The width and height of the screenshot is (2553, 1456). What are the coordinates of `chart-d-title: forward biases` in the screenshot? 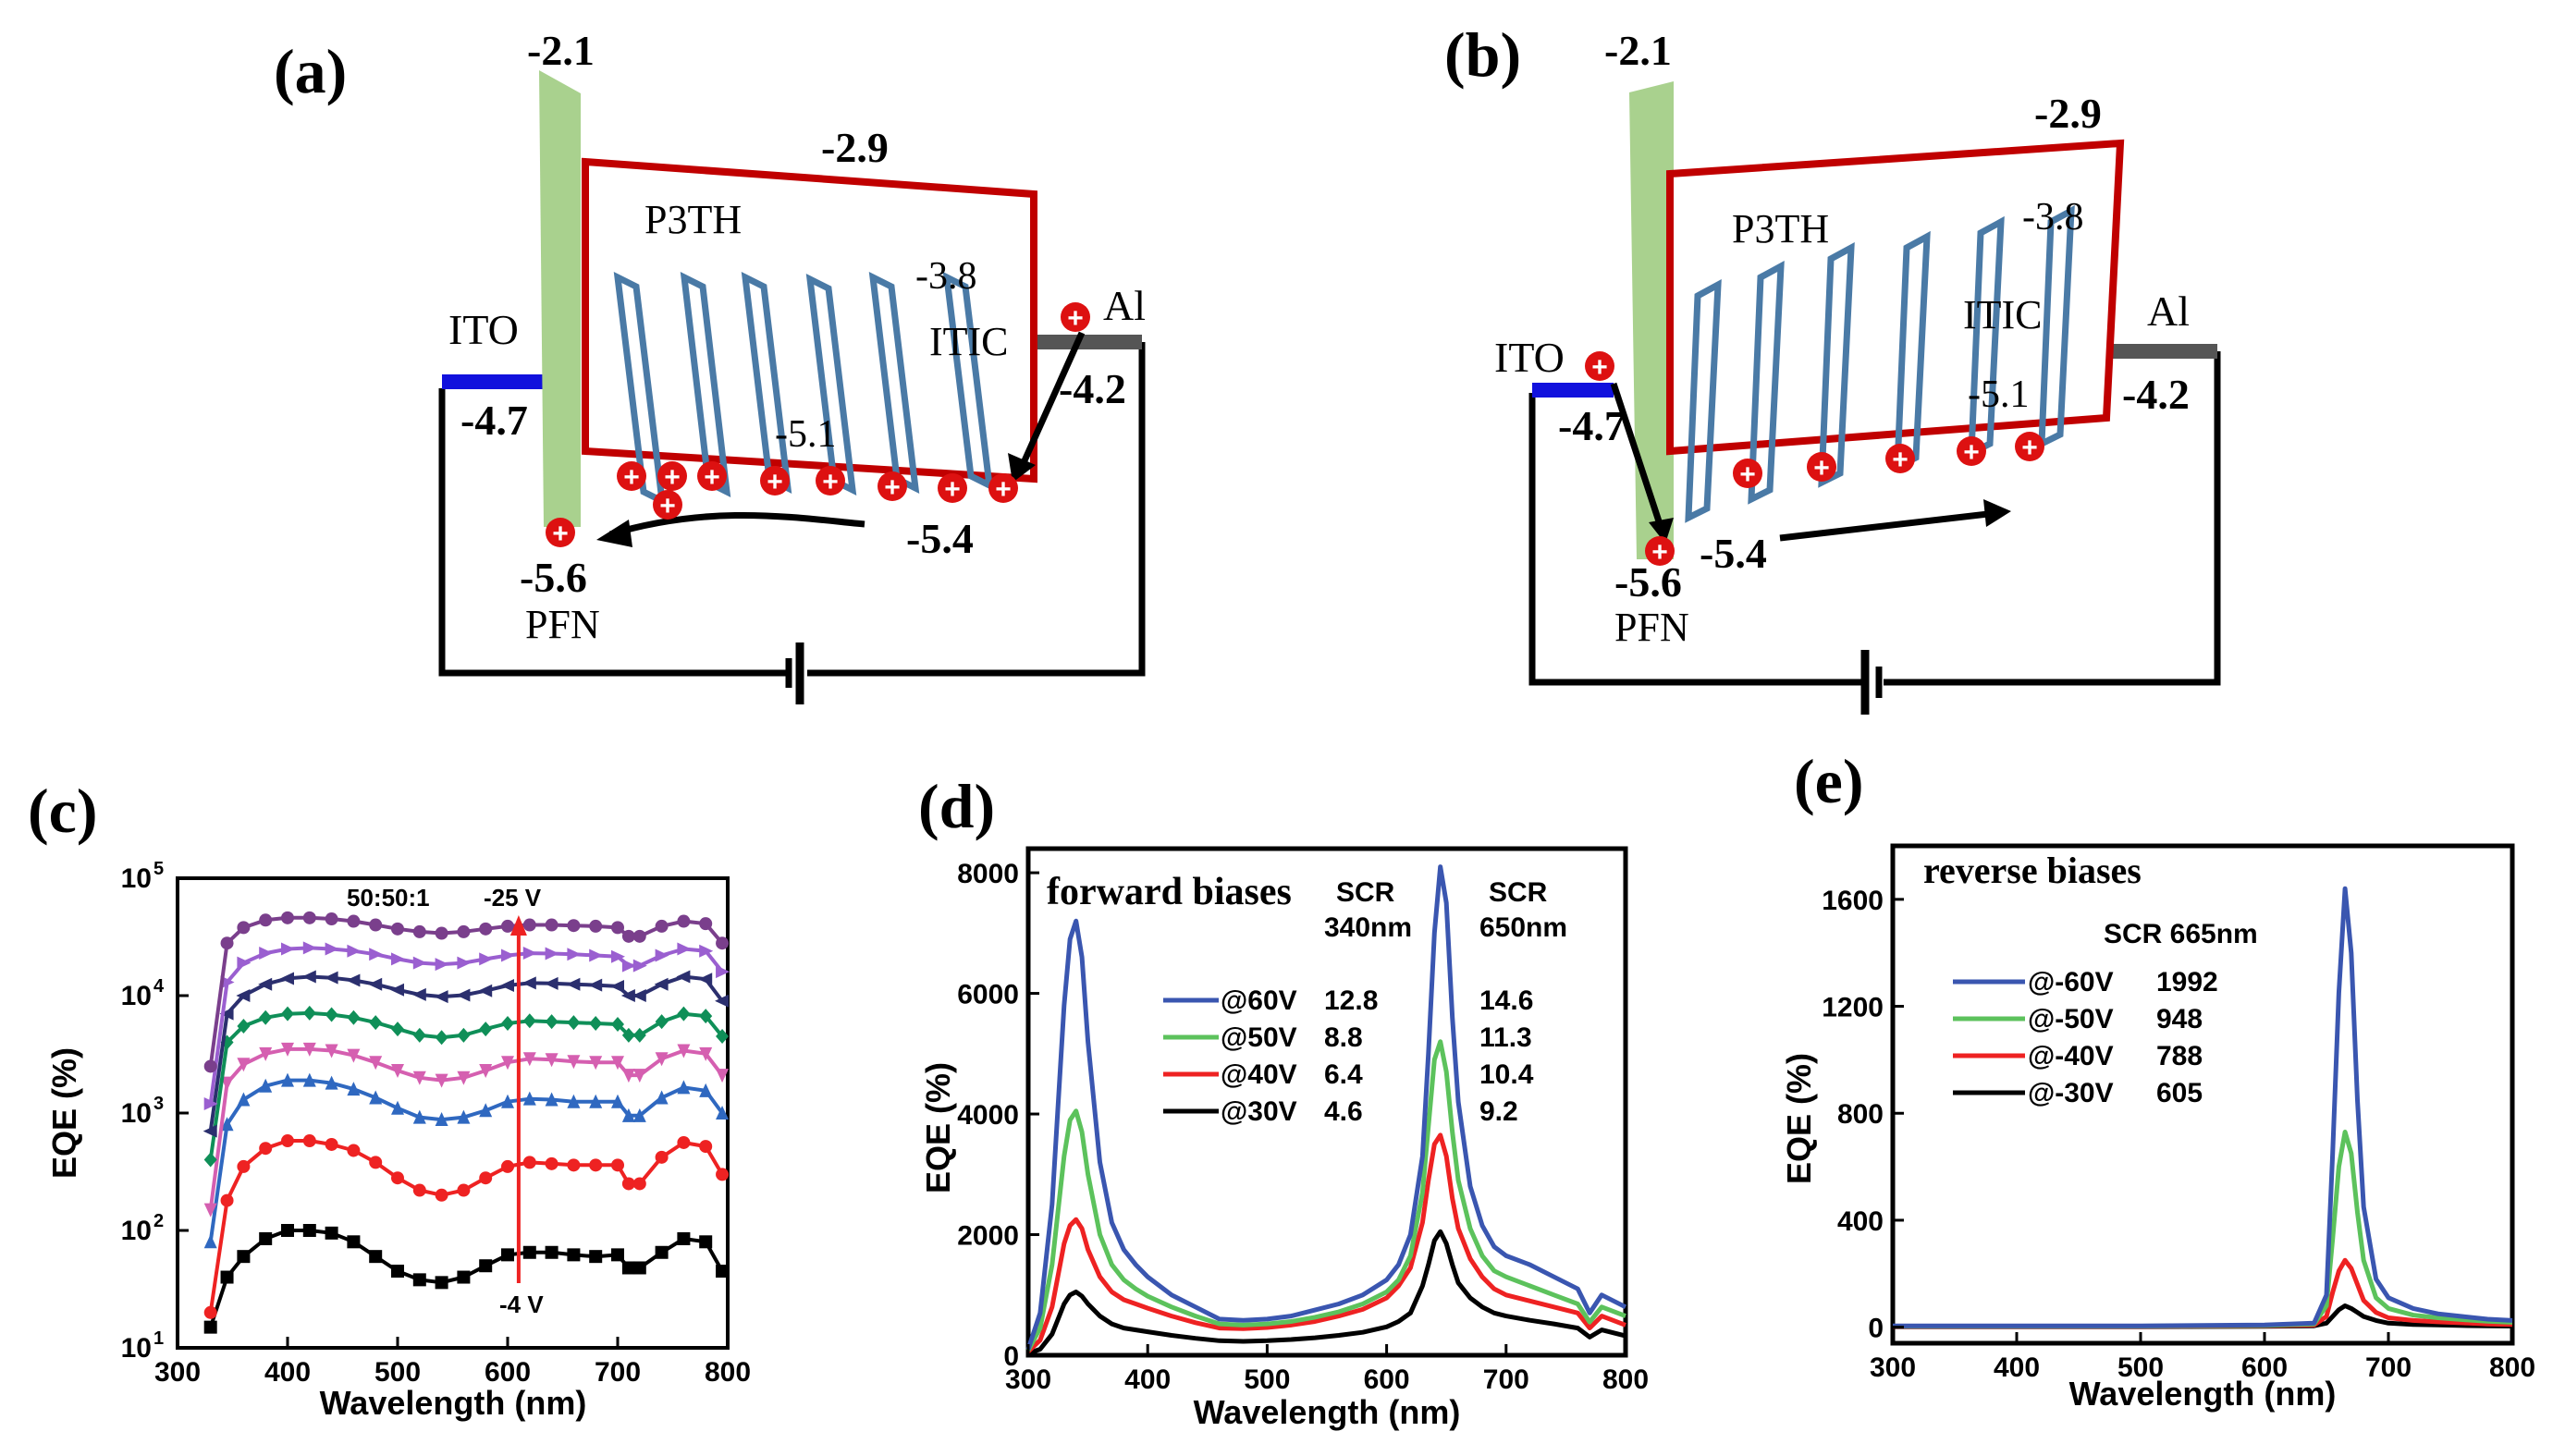 It's located at (1169, 892).